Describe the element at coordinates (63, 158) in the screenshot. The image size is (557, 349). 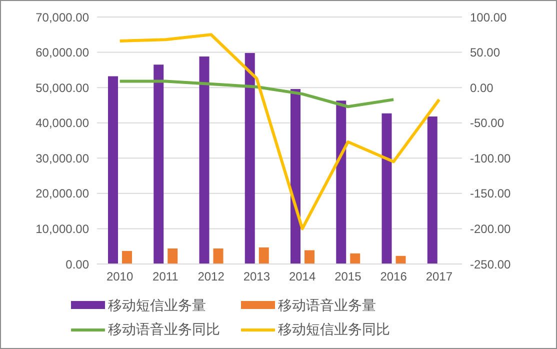
I see `y-tick-label: 30,000.00` at that location.